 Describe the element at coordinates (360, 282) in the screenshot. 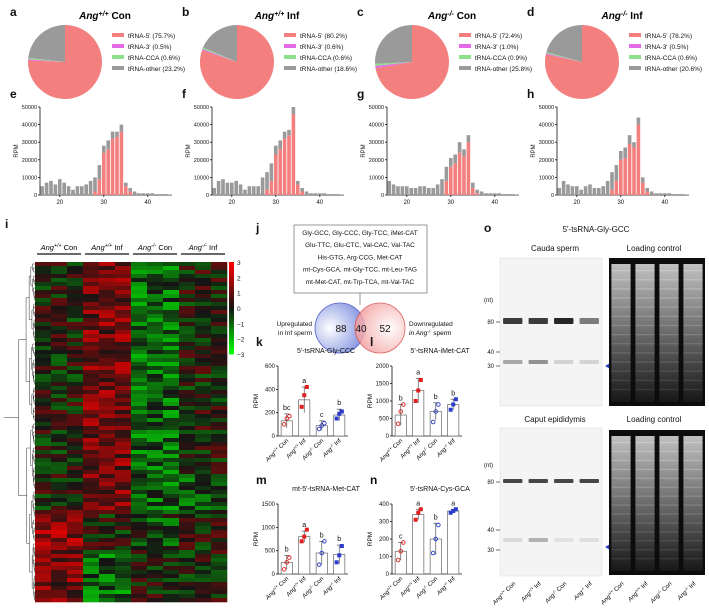

I see `tsrna-list-line: mt-Met-CAT, mt-Trp-TCA, mt-Val-TAC` at that location.